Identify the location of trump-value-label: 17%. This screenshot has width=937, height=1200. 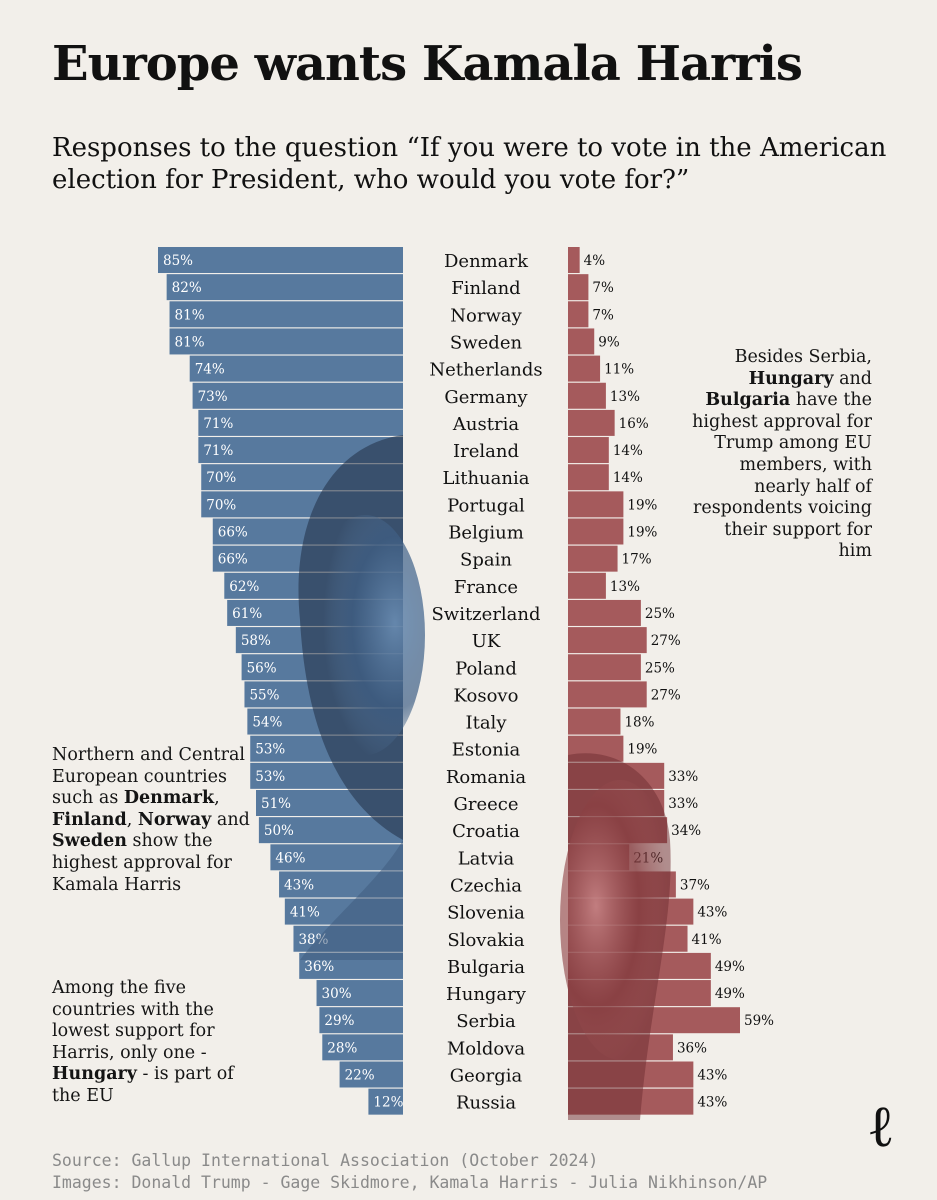
(637, 560).